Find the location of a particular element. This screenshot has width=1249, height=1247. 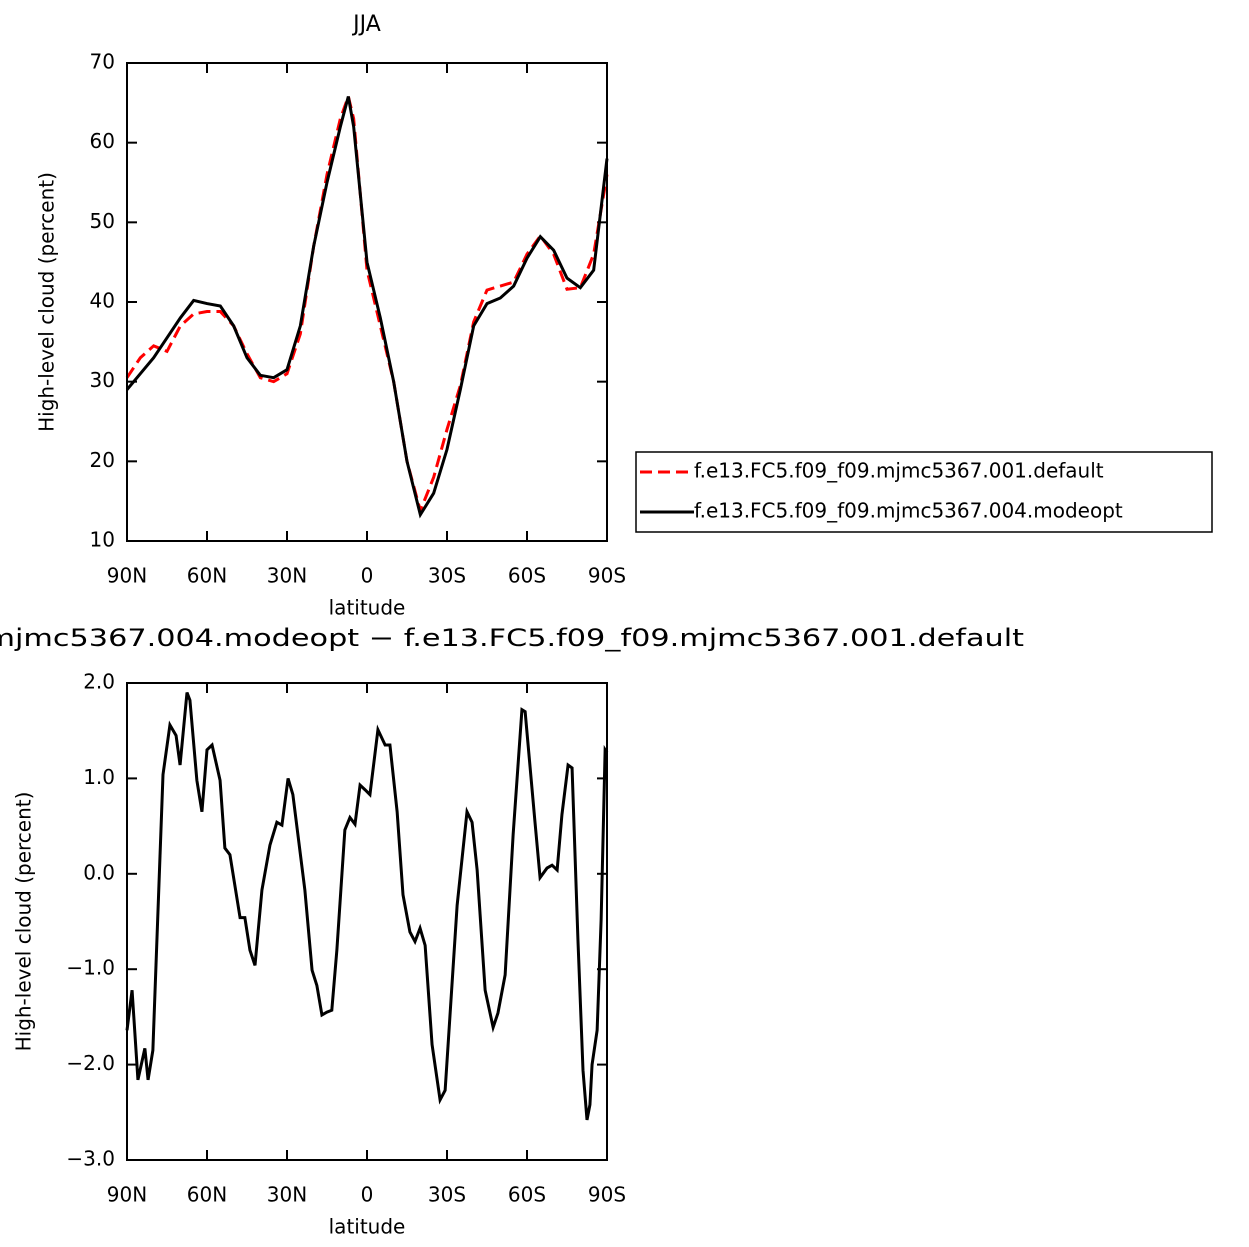

y-tick-label: −1.0 is located at coordinates (90, 968).